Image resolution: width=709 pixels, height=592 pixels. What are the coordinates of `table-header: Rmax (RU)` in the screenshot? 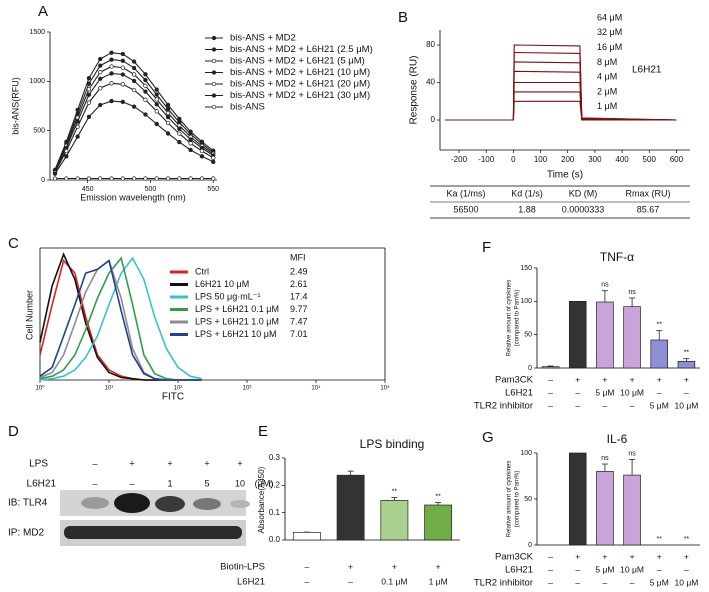 It's located at (648, 193).